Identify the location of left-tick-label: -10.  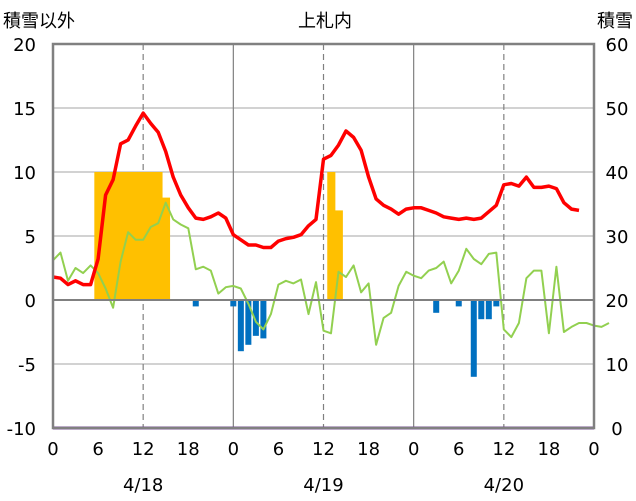
(21, 429).